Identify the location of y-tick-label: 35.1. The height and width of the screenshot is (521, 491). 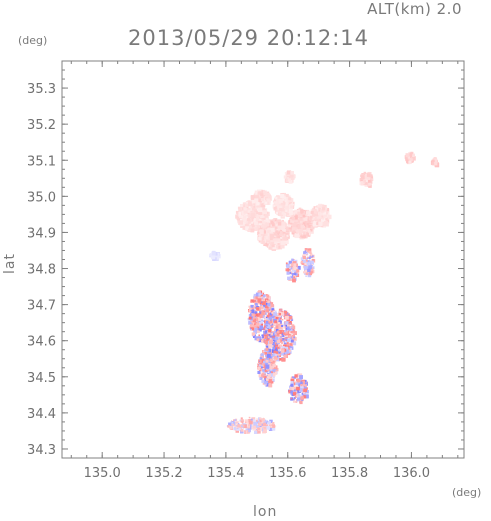
(41, 161).